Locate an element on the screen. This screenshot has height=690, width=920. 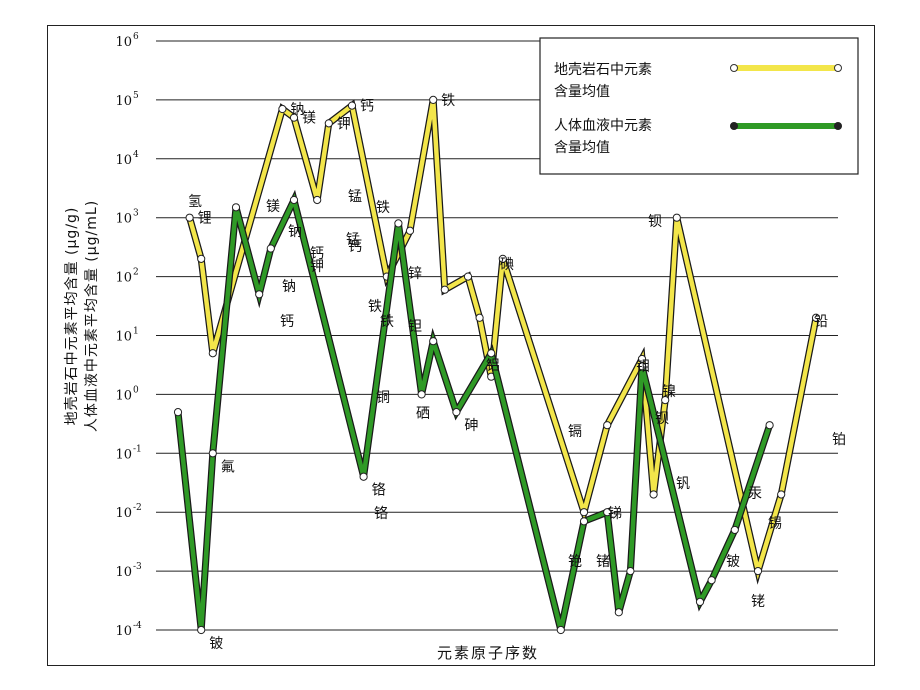
annotation-label: 钼 is located at coordinates (643, 367).